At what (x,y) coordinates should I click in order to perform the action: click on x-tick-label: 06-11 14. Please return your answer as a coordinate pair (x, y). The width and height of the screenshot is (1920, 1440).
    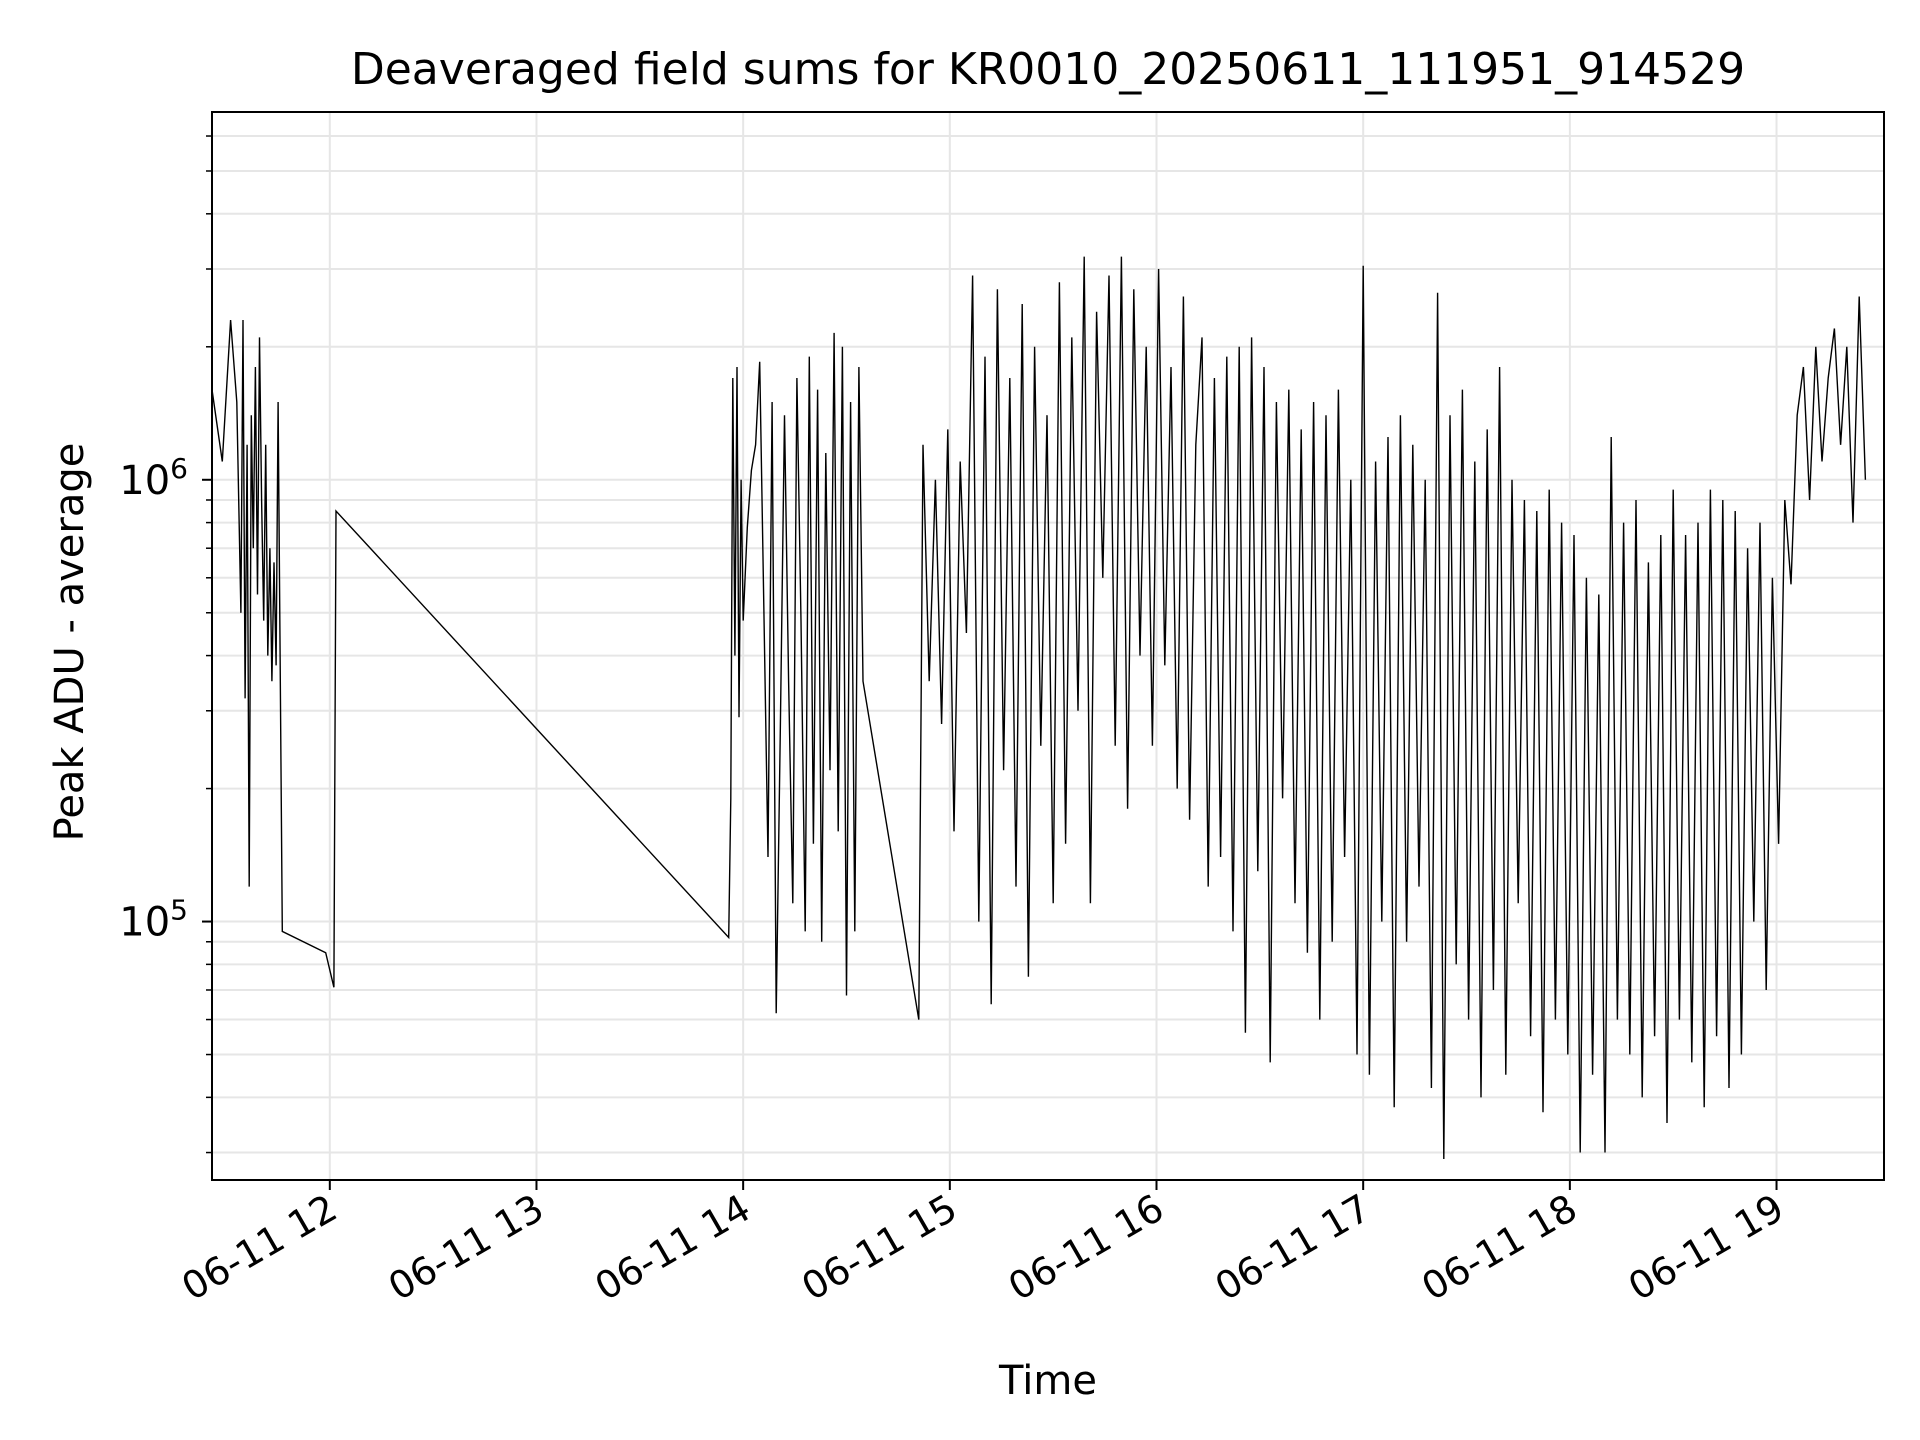
    Looking at the image, I should click on (673, 1248).